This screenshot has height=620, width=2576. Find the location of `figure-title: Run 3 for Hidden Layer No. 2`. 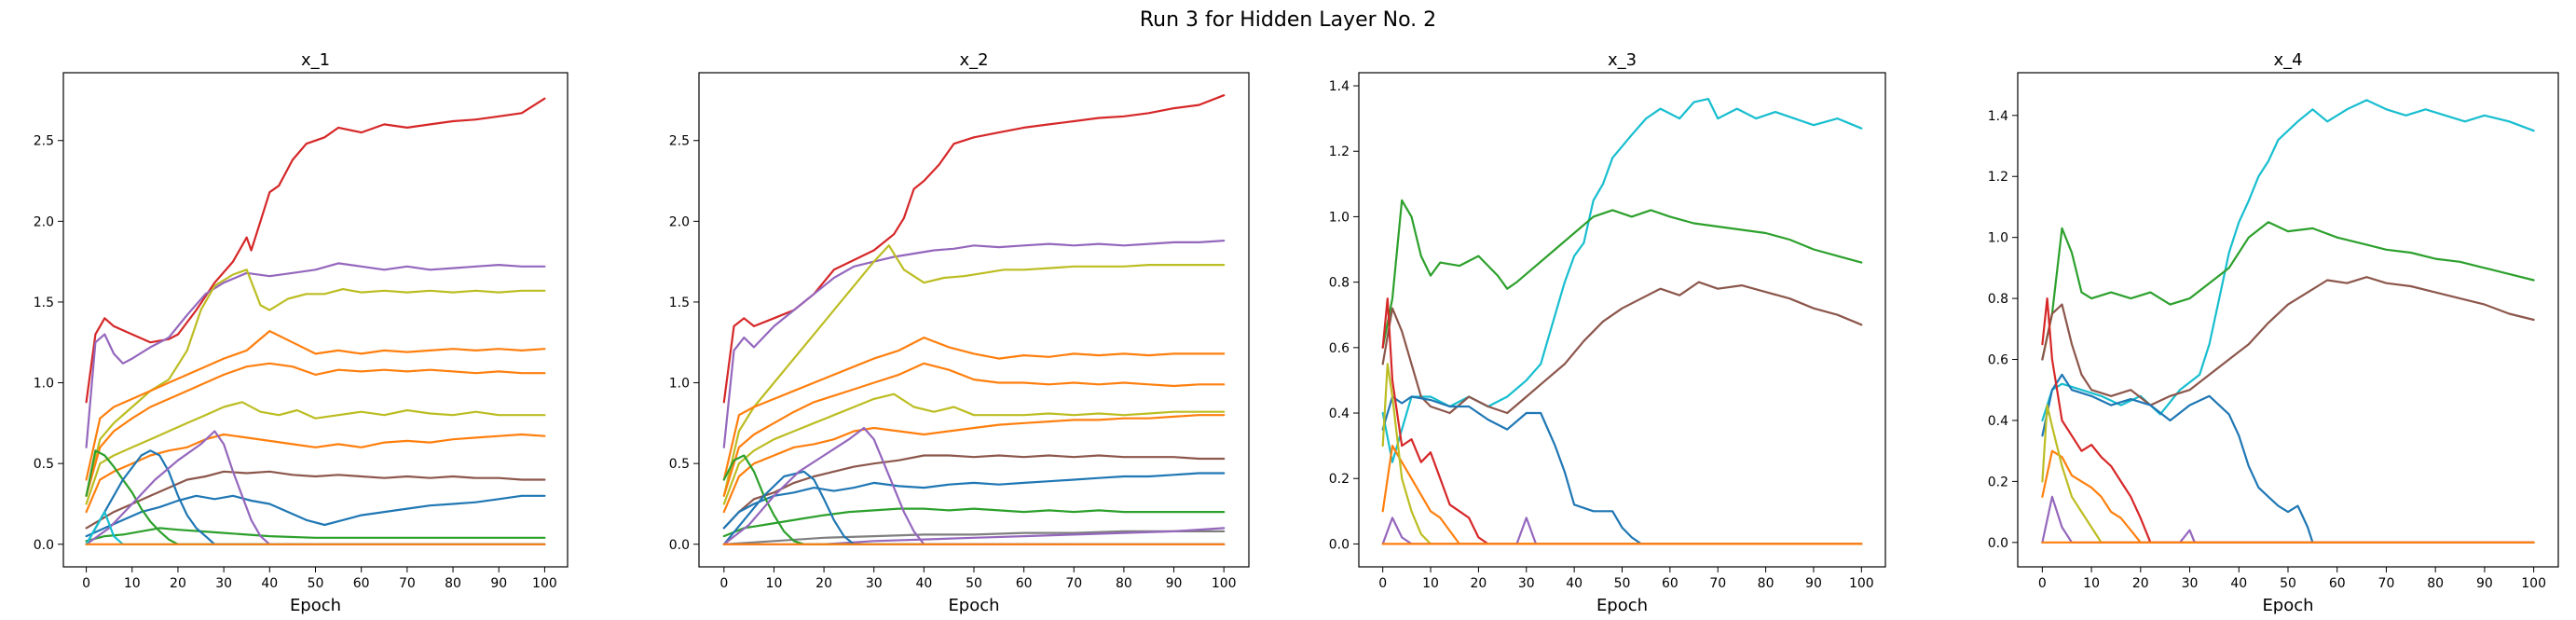

figure-title: Run 3 for Hidden Layer No. 2 is located at coordinates (1288, 20).